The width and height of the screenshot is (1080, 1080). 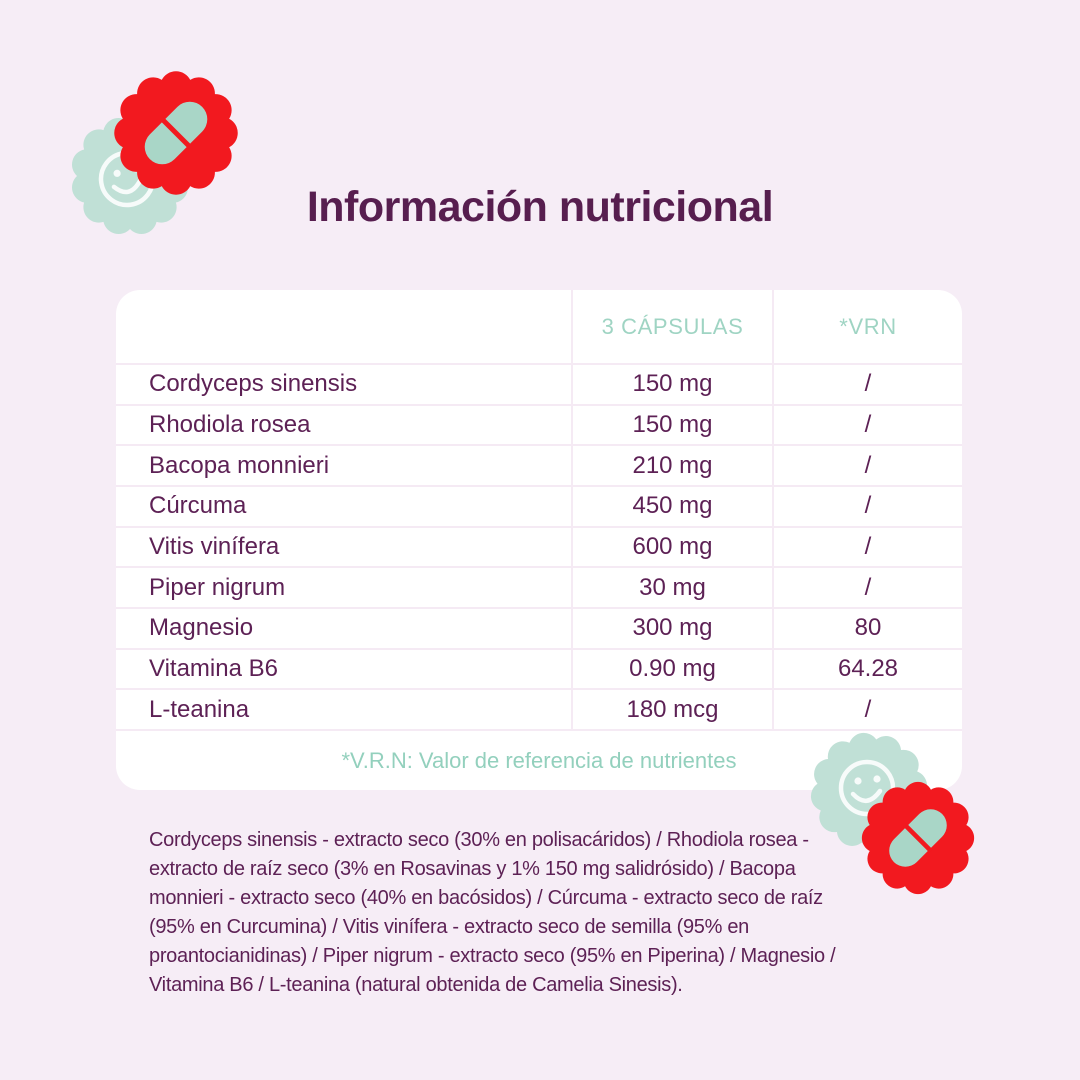 What do you see at coordinates (867, 326) in the screenshot?
I see `header-vrn: *VRN` at bounding box center [867, 326].